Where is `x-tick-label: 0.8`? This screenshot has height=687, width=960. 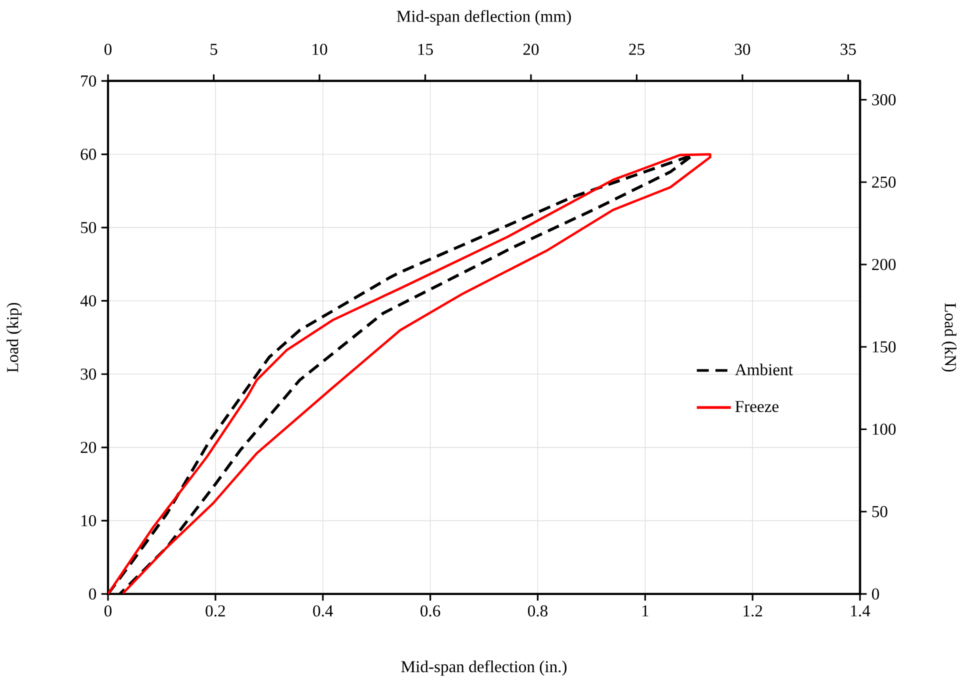
x-tick-label: 0.8 is located at coordinates (538, 611).